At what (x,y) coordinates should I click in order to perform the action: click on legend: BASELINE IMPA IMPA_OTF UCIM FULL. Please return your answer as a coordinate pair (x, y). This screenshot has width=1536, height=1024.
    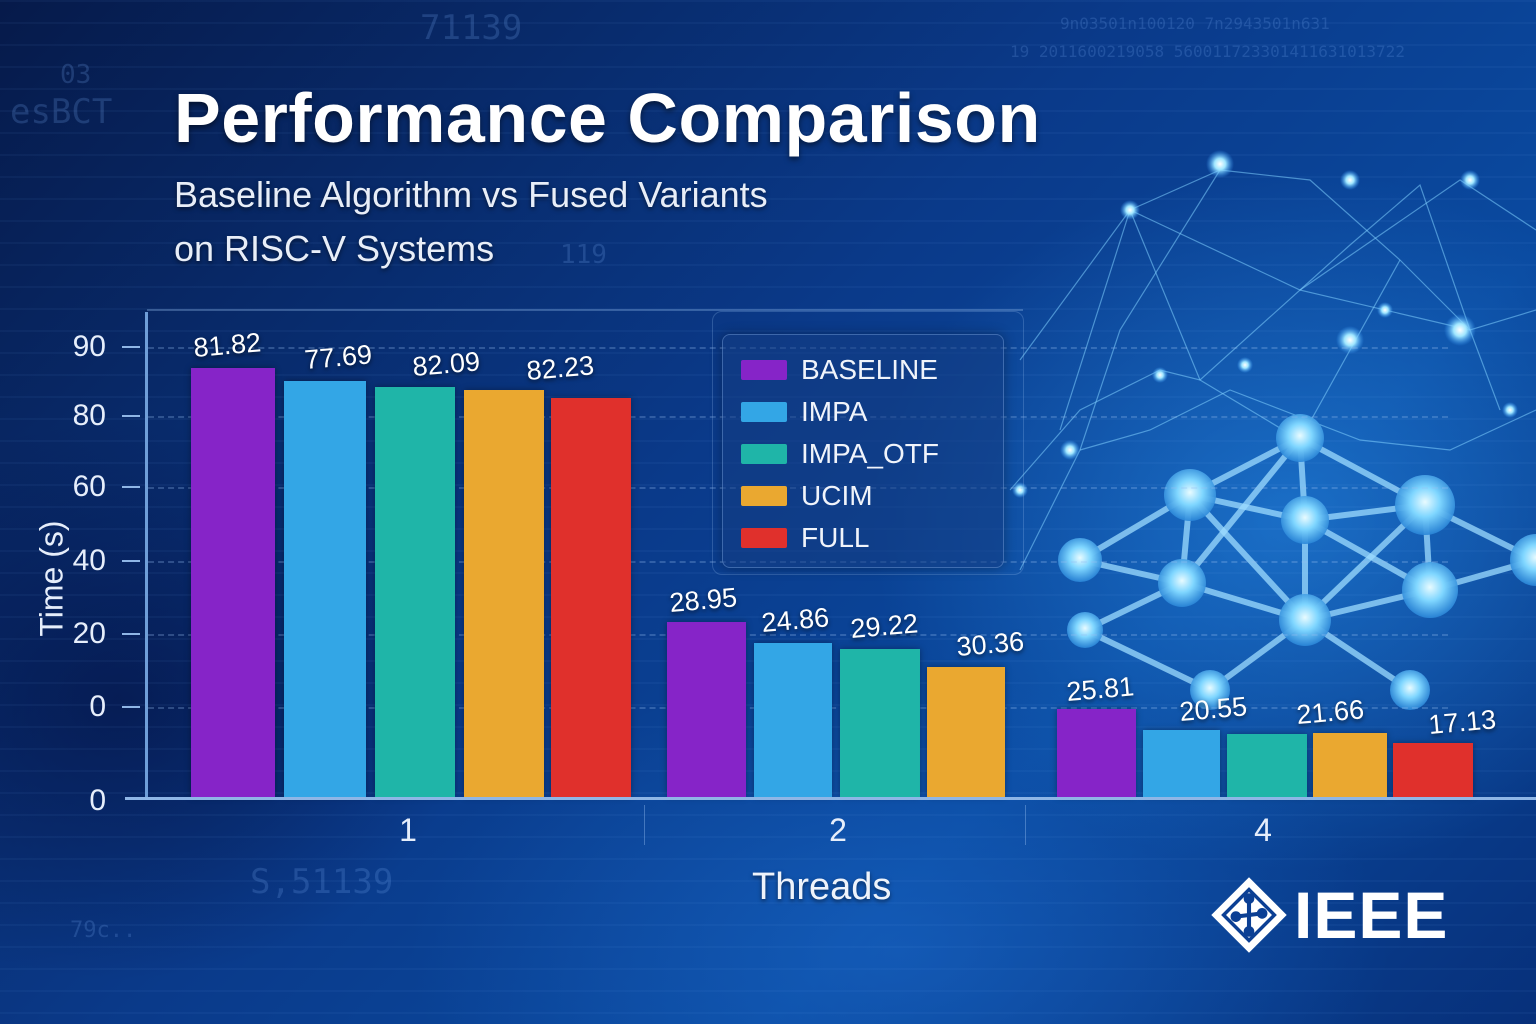
    Looking at the image, I should click on (863, 451).